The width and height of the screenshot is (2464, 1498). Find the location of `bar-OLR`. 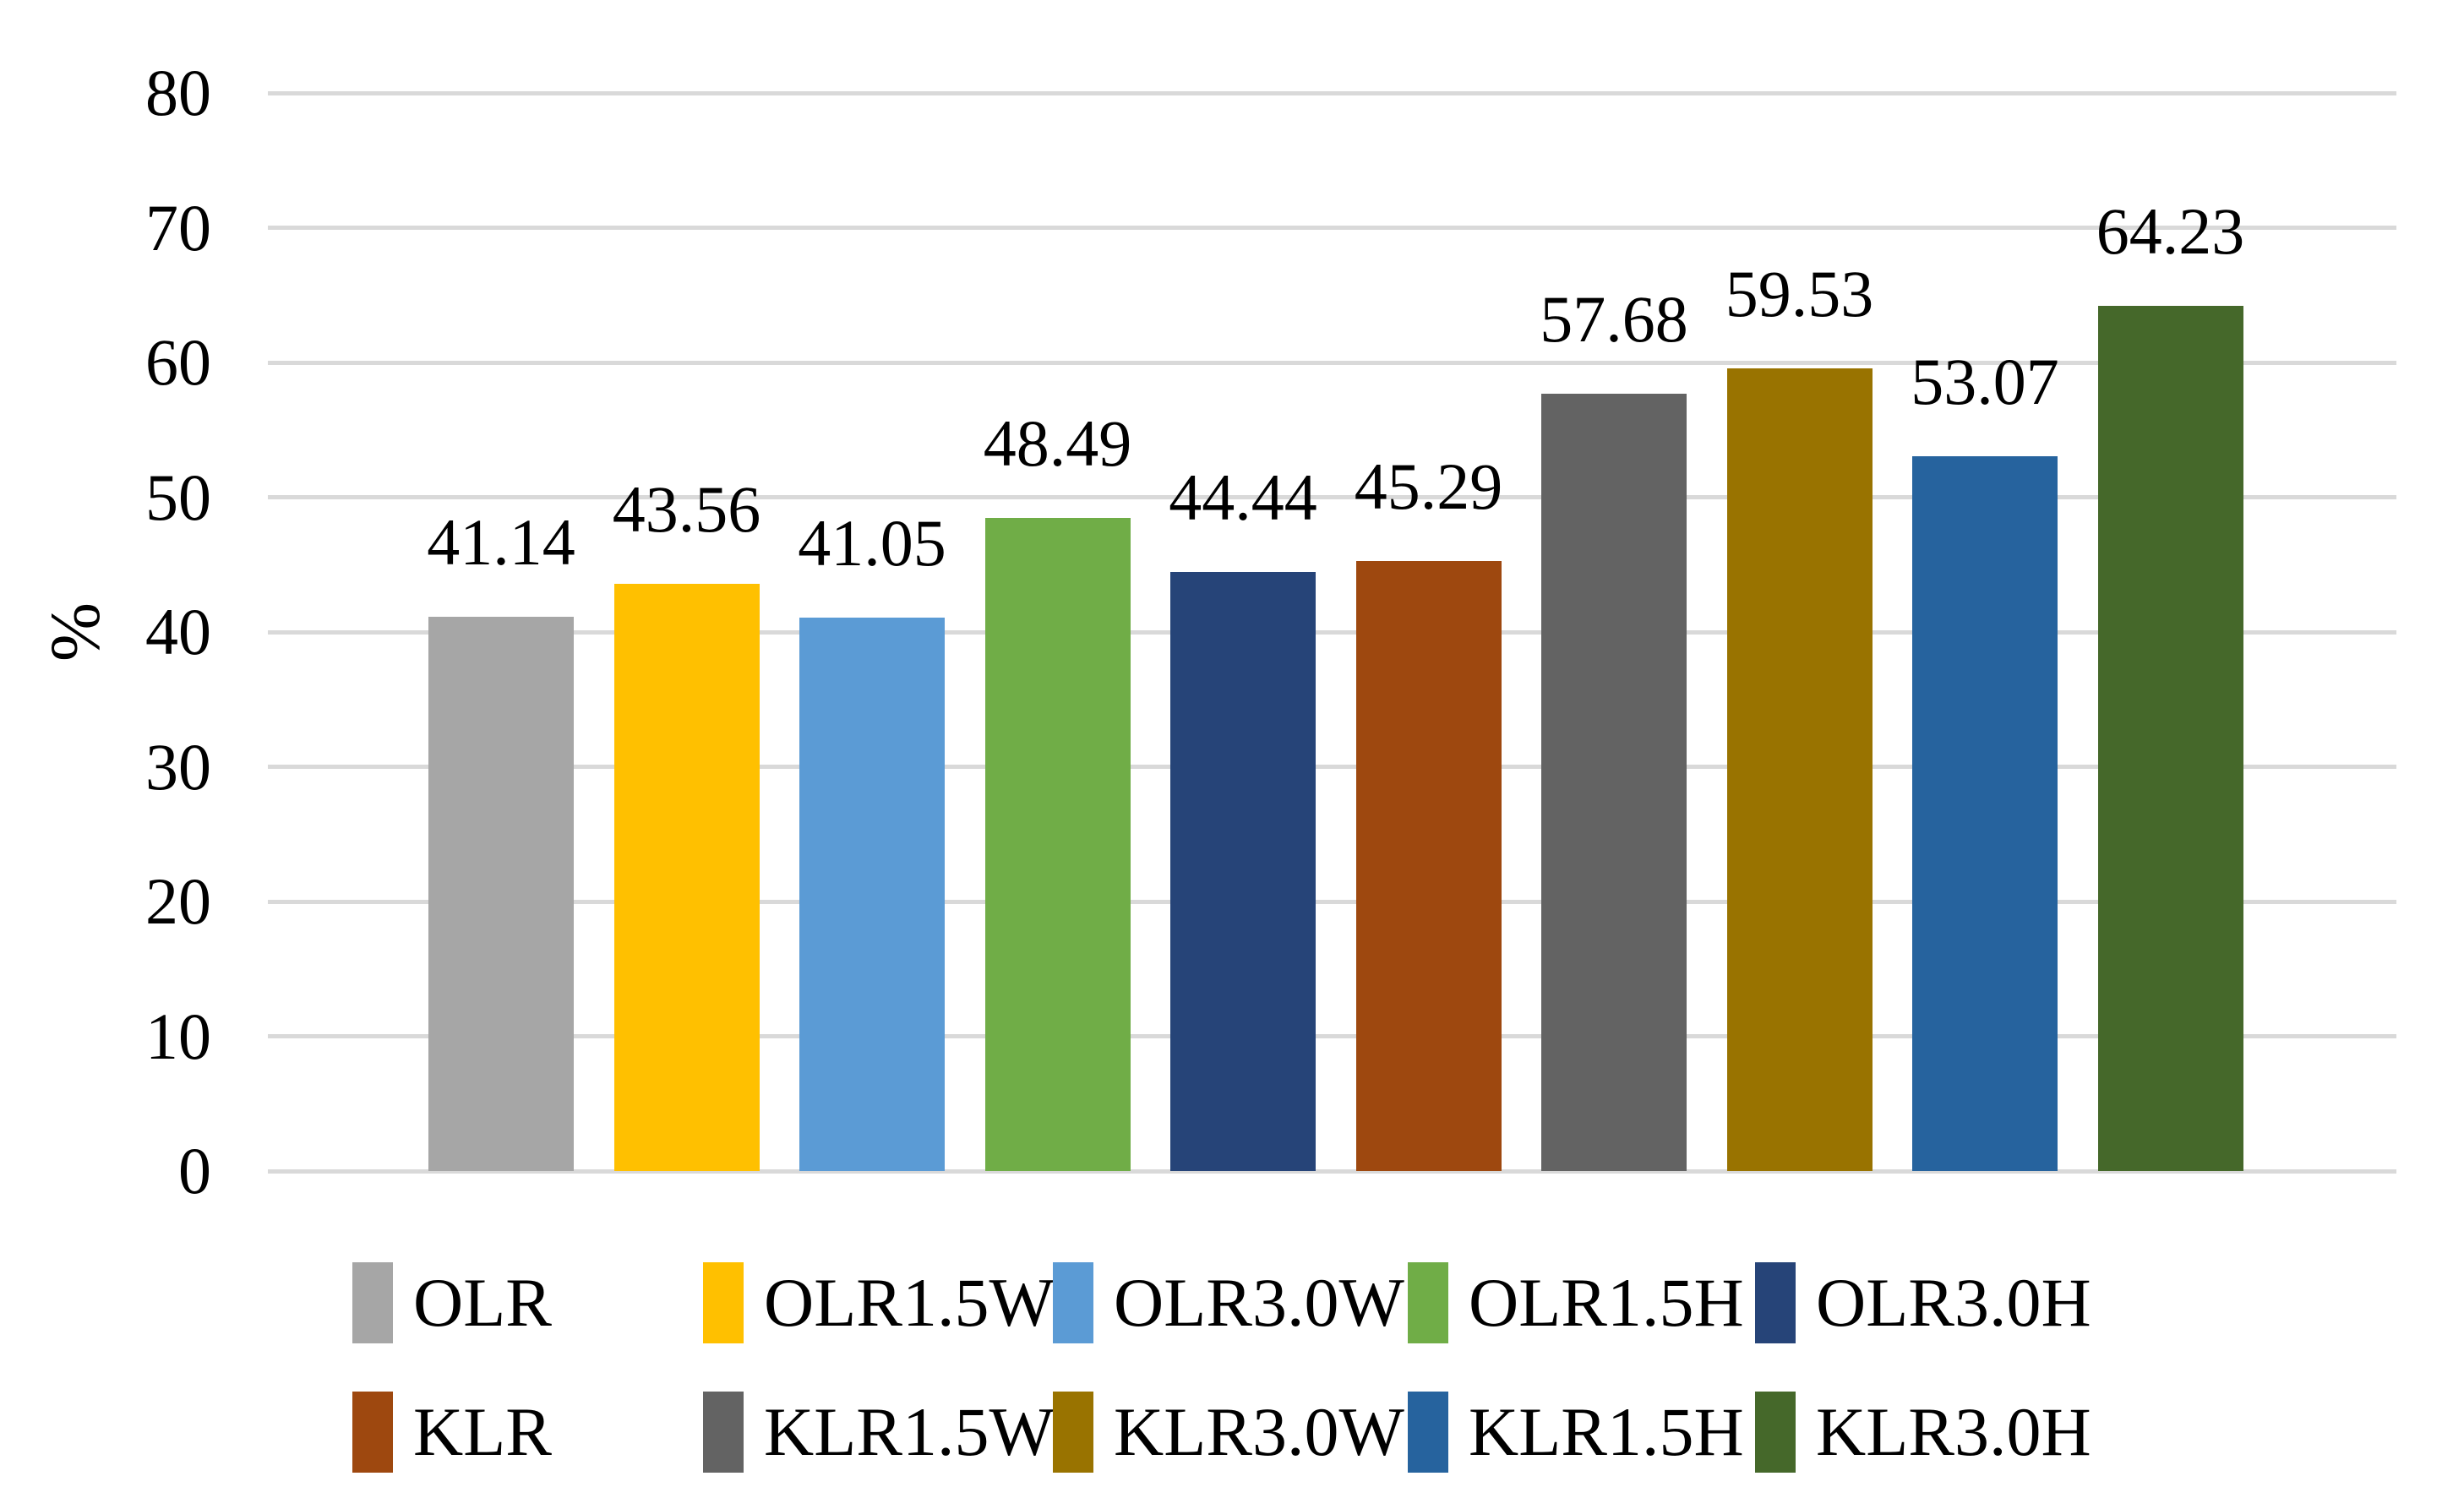

bar-OLR is located at coordinates (501, 893).